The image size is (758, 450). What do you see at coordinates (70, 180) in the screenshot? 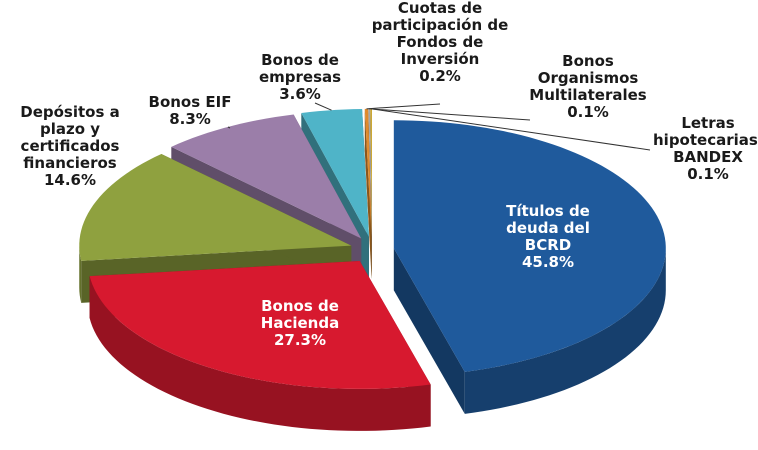
I see `value-label: 14.6%` at bounding box center [70, 180].